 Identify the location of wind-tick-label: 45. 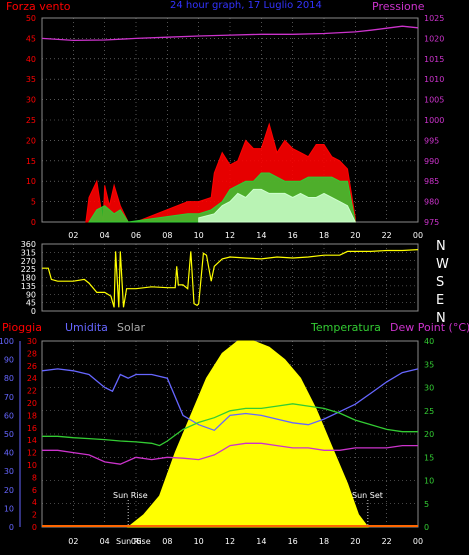
(31, 38).